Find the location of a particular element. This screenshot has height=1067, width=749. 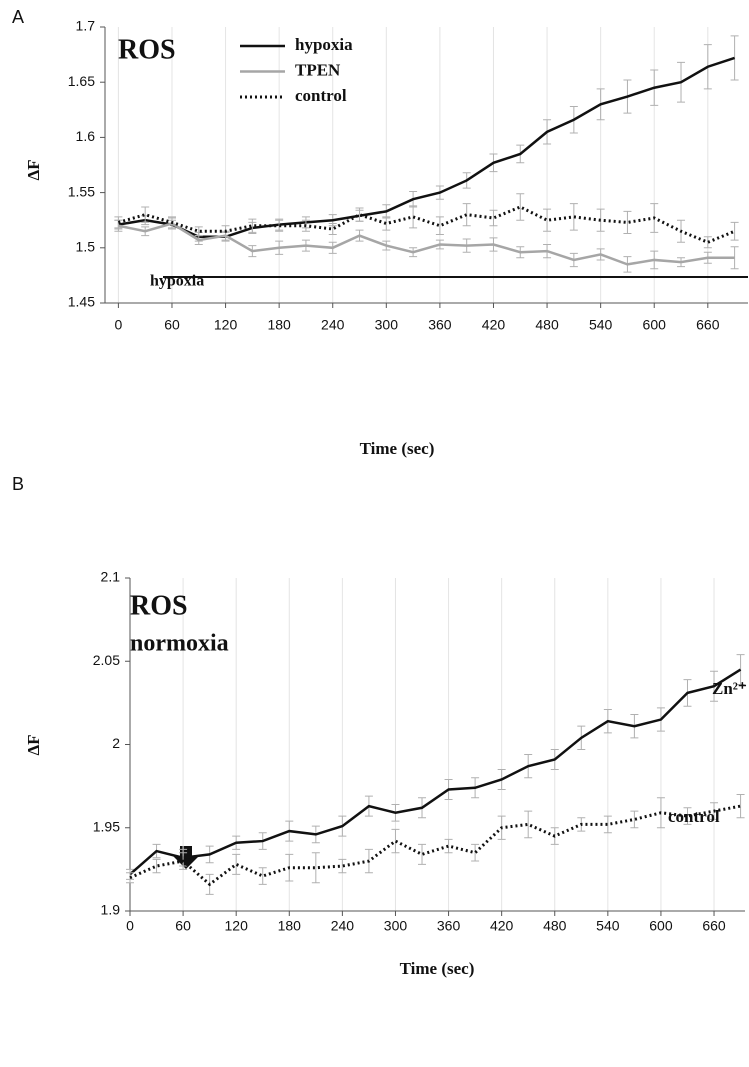

y-tick-label: 1.95 is located at coordinates (106, 826).